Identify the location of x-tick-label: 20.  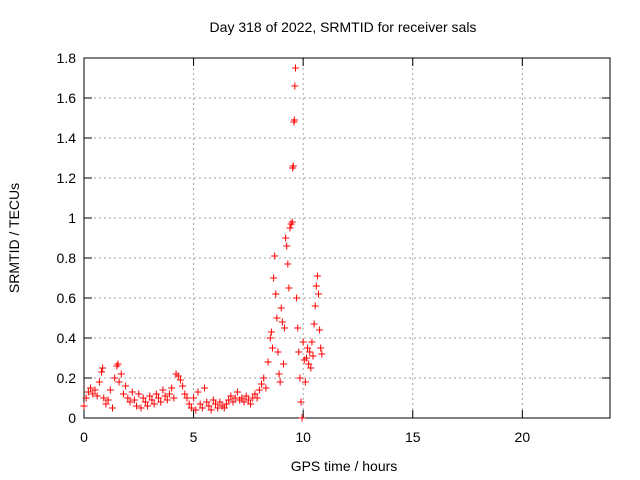
(523, 437).